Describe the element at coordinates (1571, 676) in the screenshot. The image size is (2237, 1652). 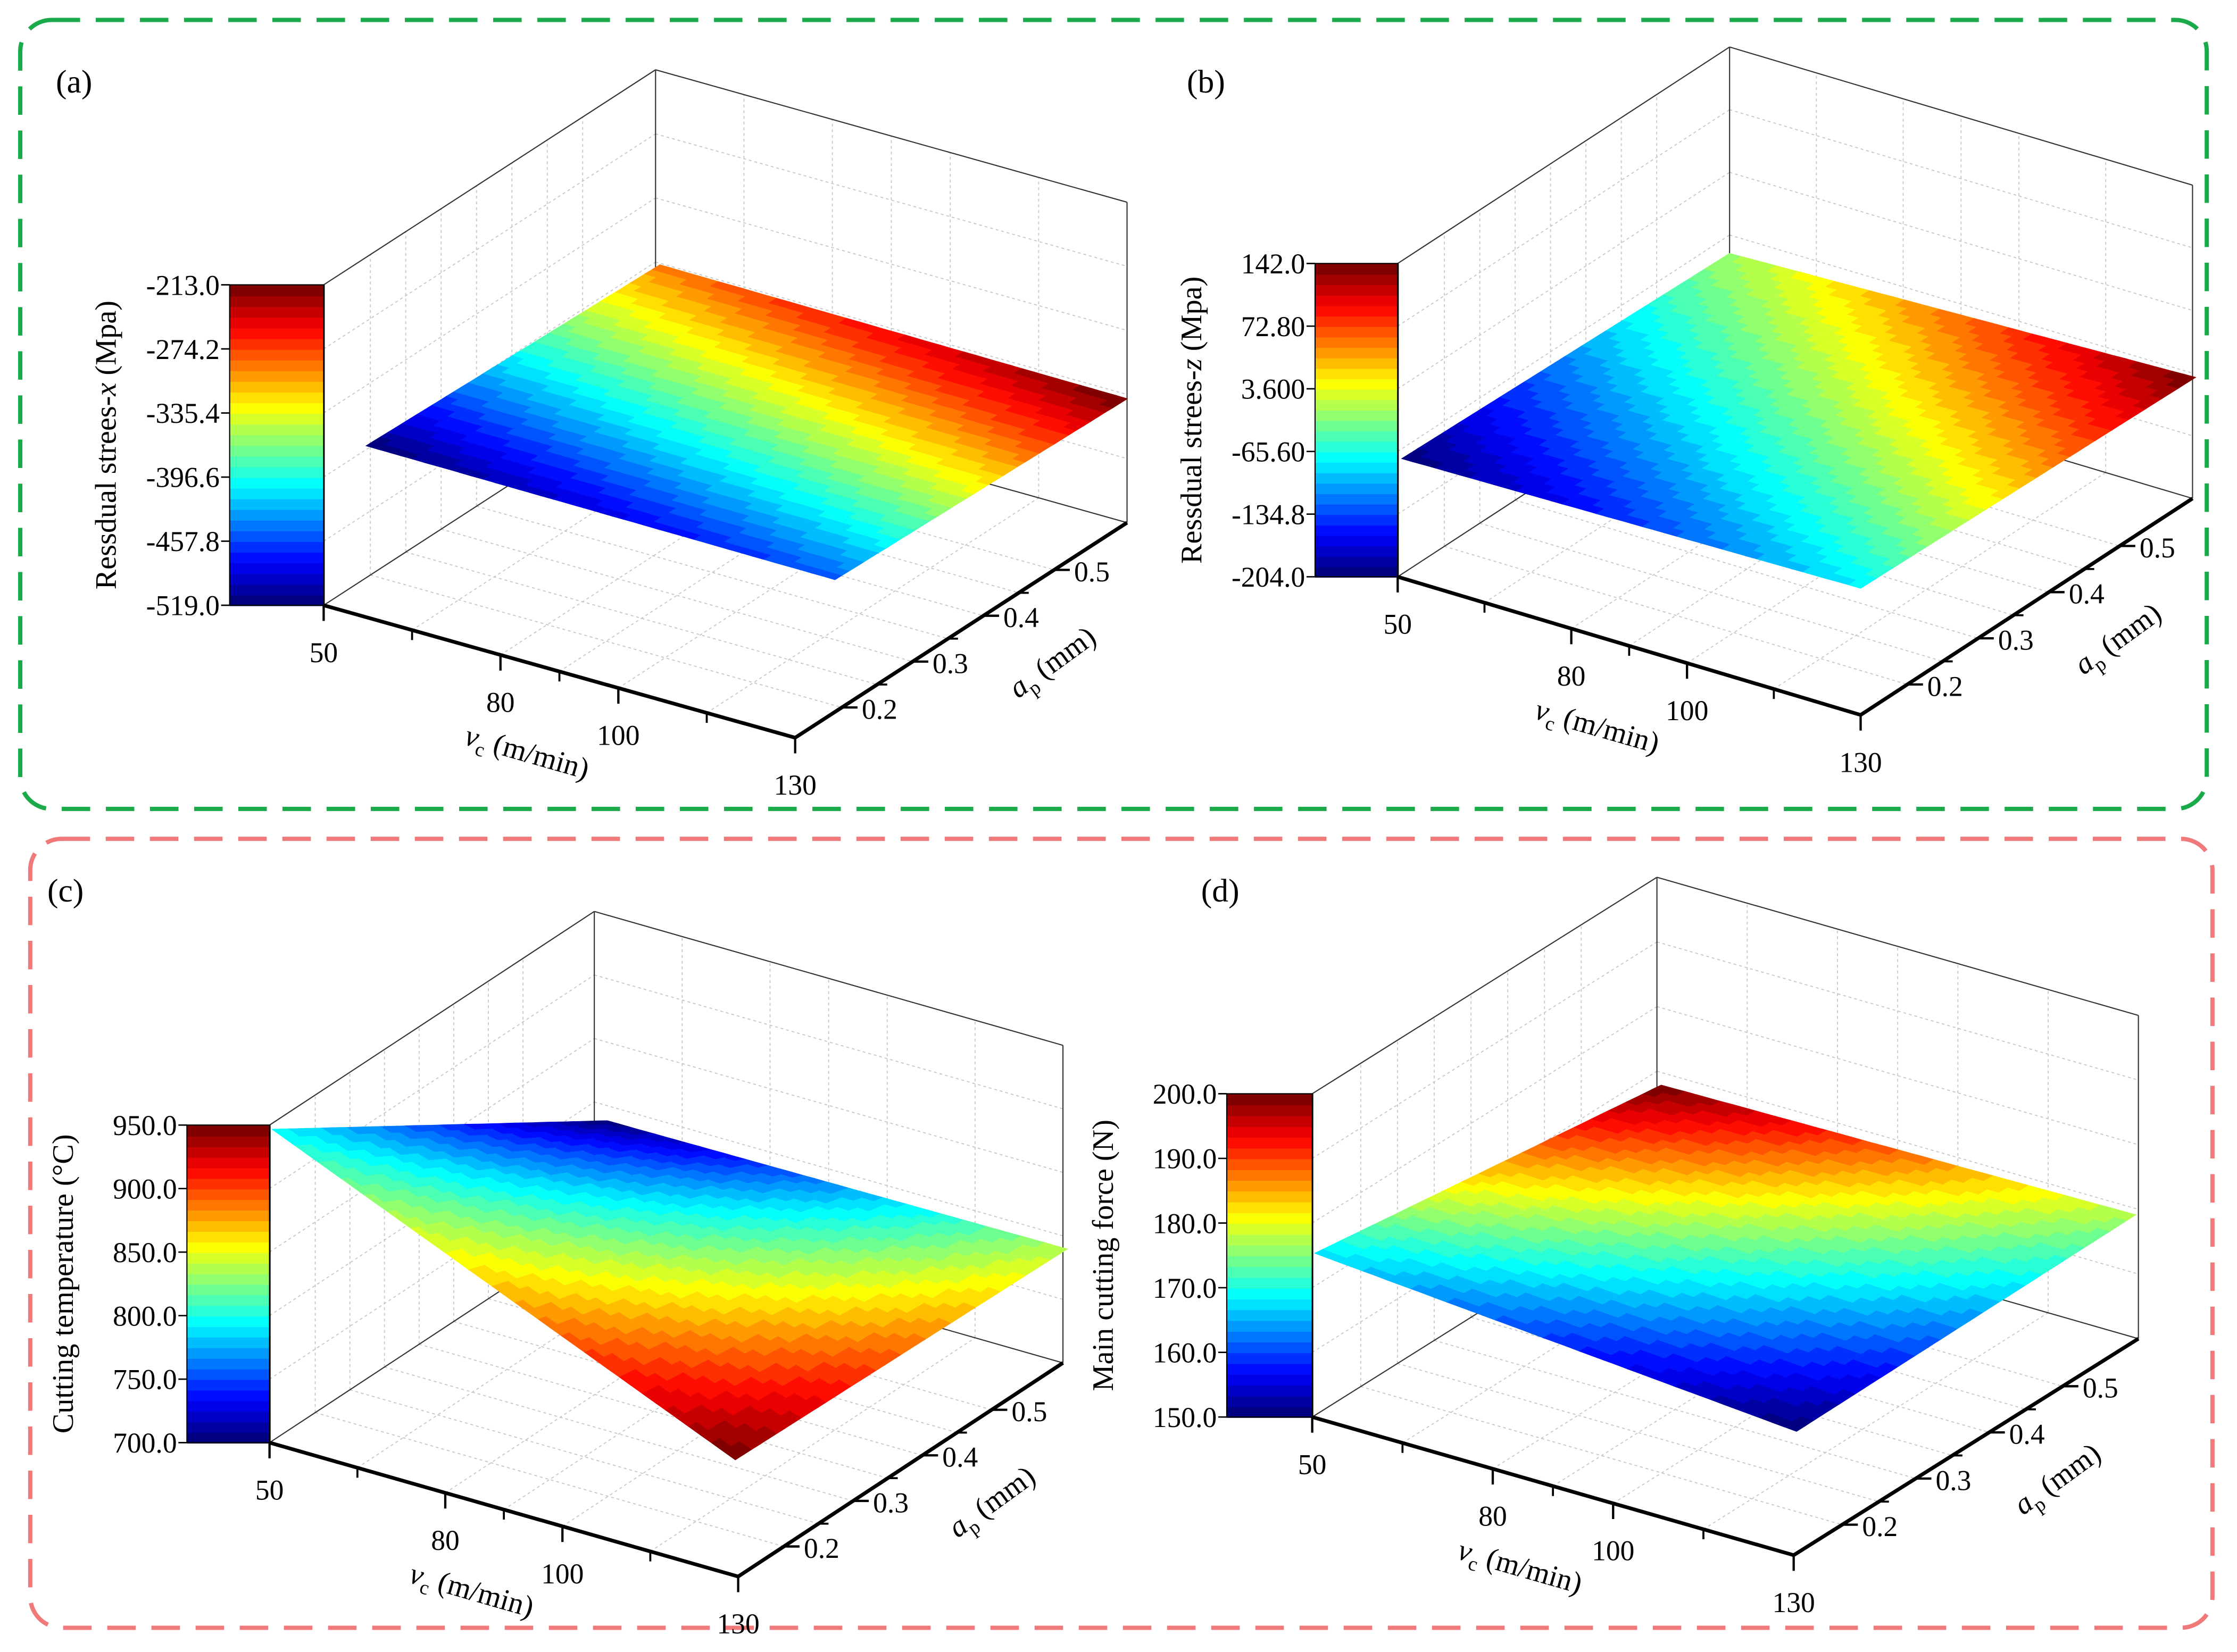
I see `vc-tick-label: 80` at that location.